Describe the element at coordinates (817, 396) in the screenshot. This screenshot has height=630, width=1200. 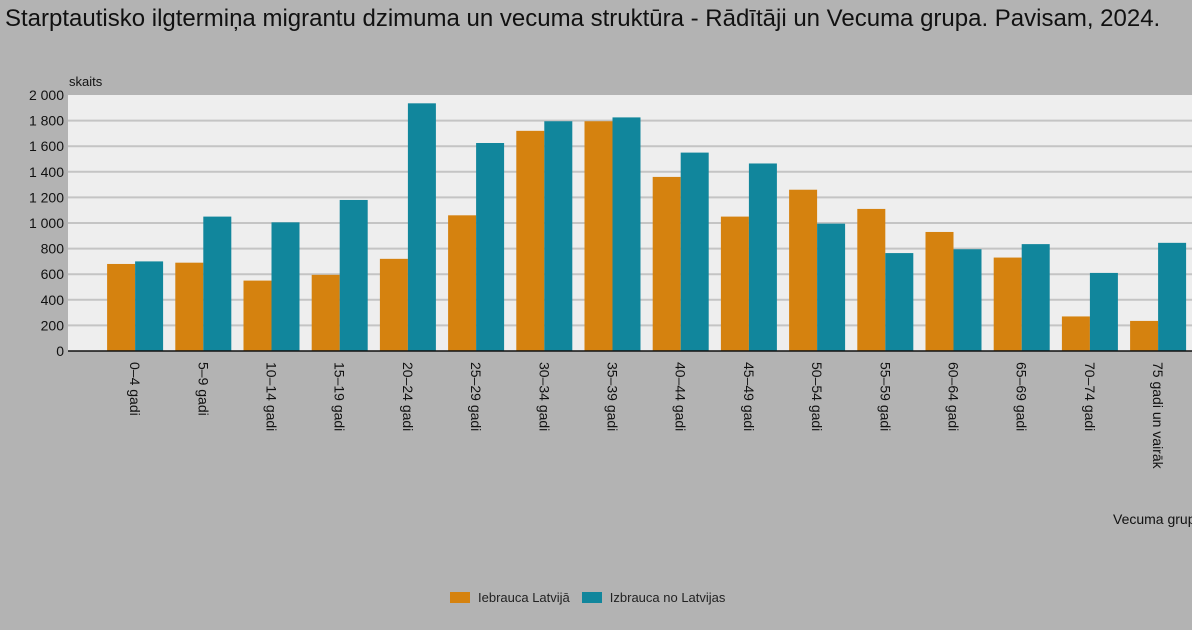
I see `x-tick-label: 50–54 gadi` at that location.